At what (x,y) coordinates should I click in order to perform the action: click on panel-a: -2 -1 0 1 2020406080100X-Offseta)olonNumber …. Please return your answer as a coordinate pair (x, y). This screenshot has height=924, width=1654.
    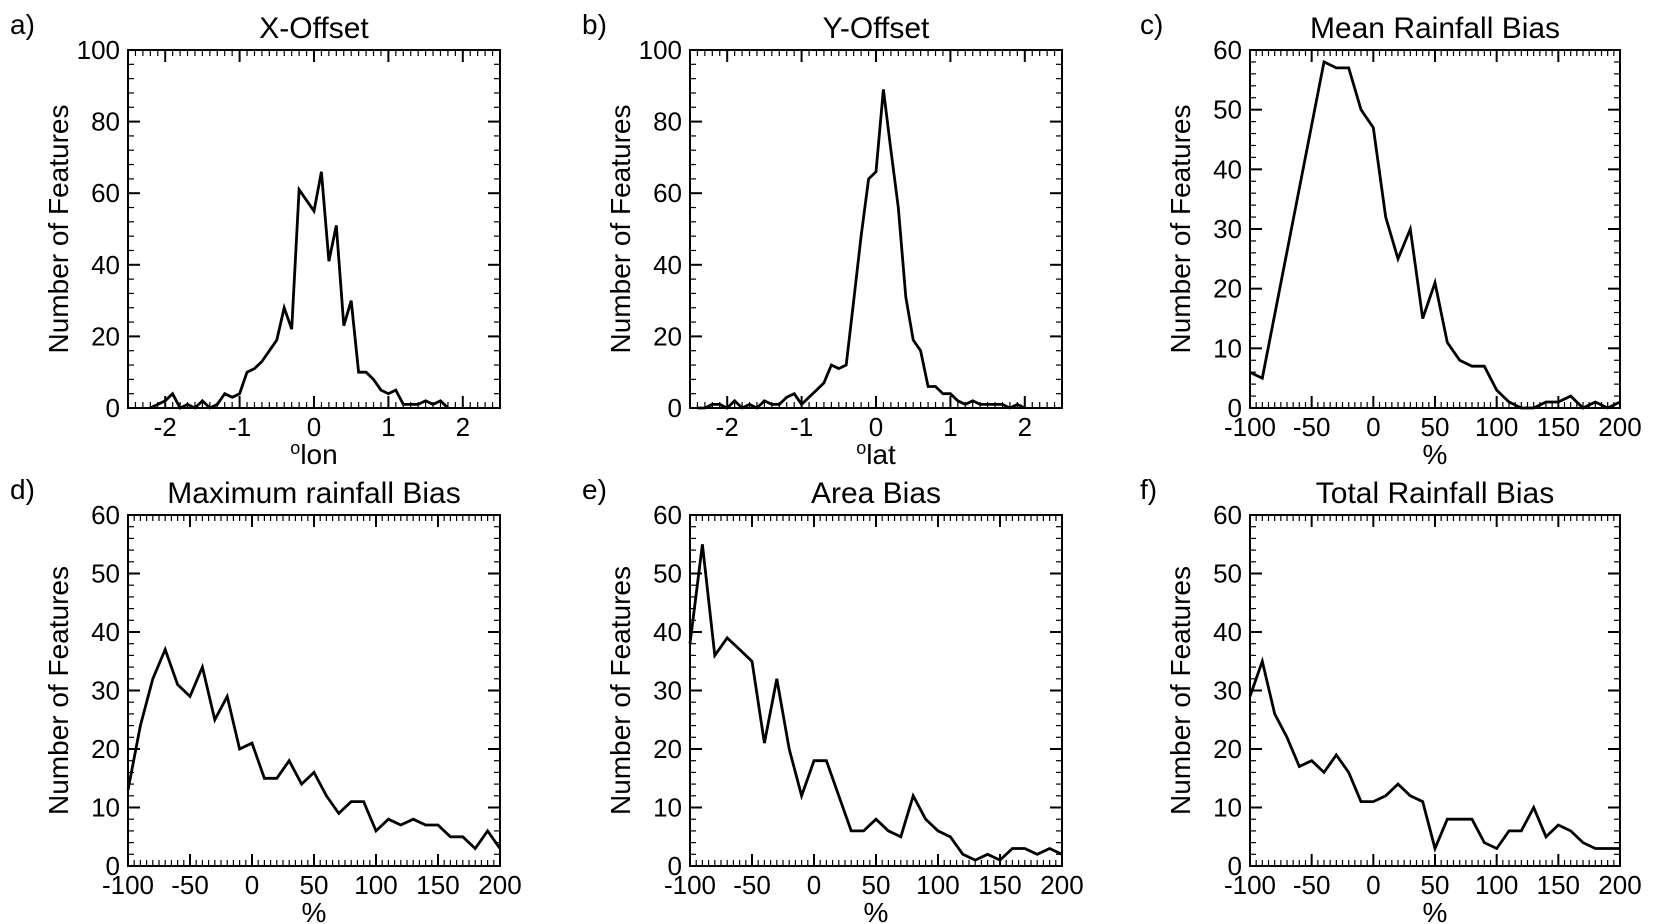
    Looking at the image, I should click on (255, 239).